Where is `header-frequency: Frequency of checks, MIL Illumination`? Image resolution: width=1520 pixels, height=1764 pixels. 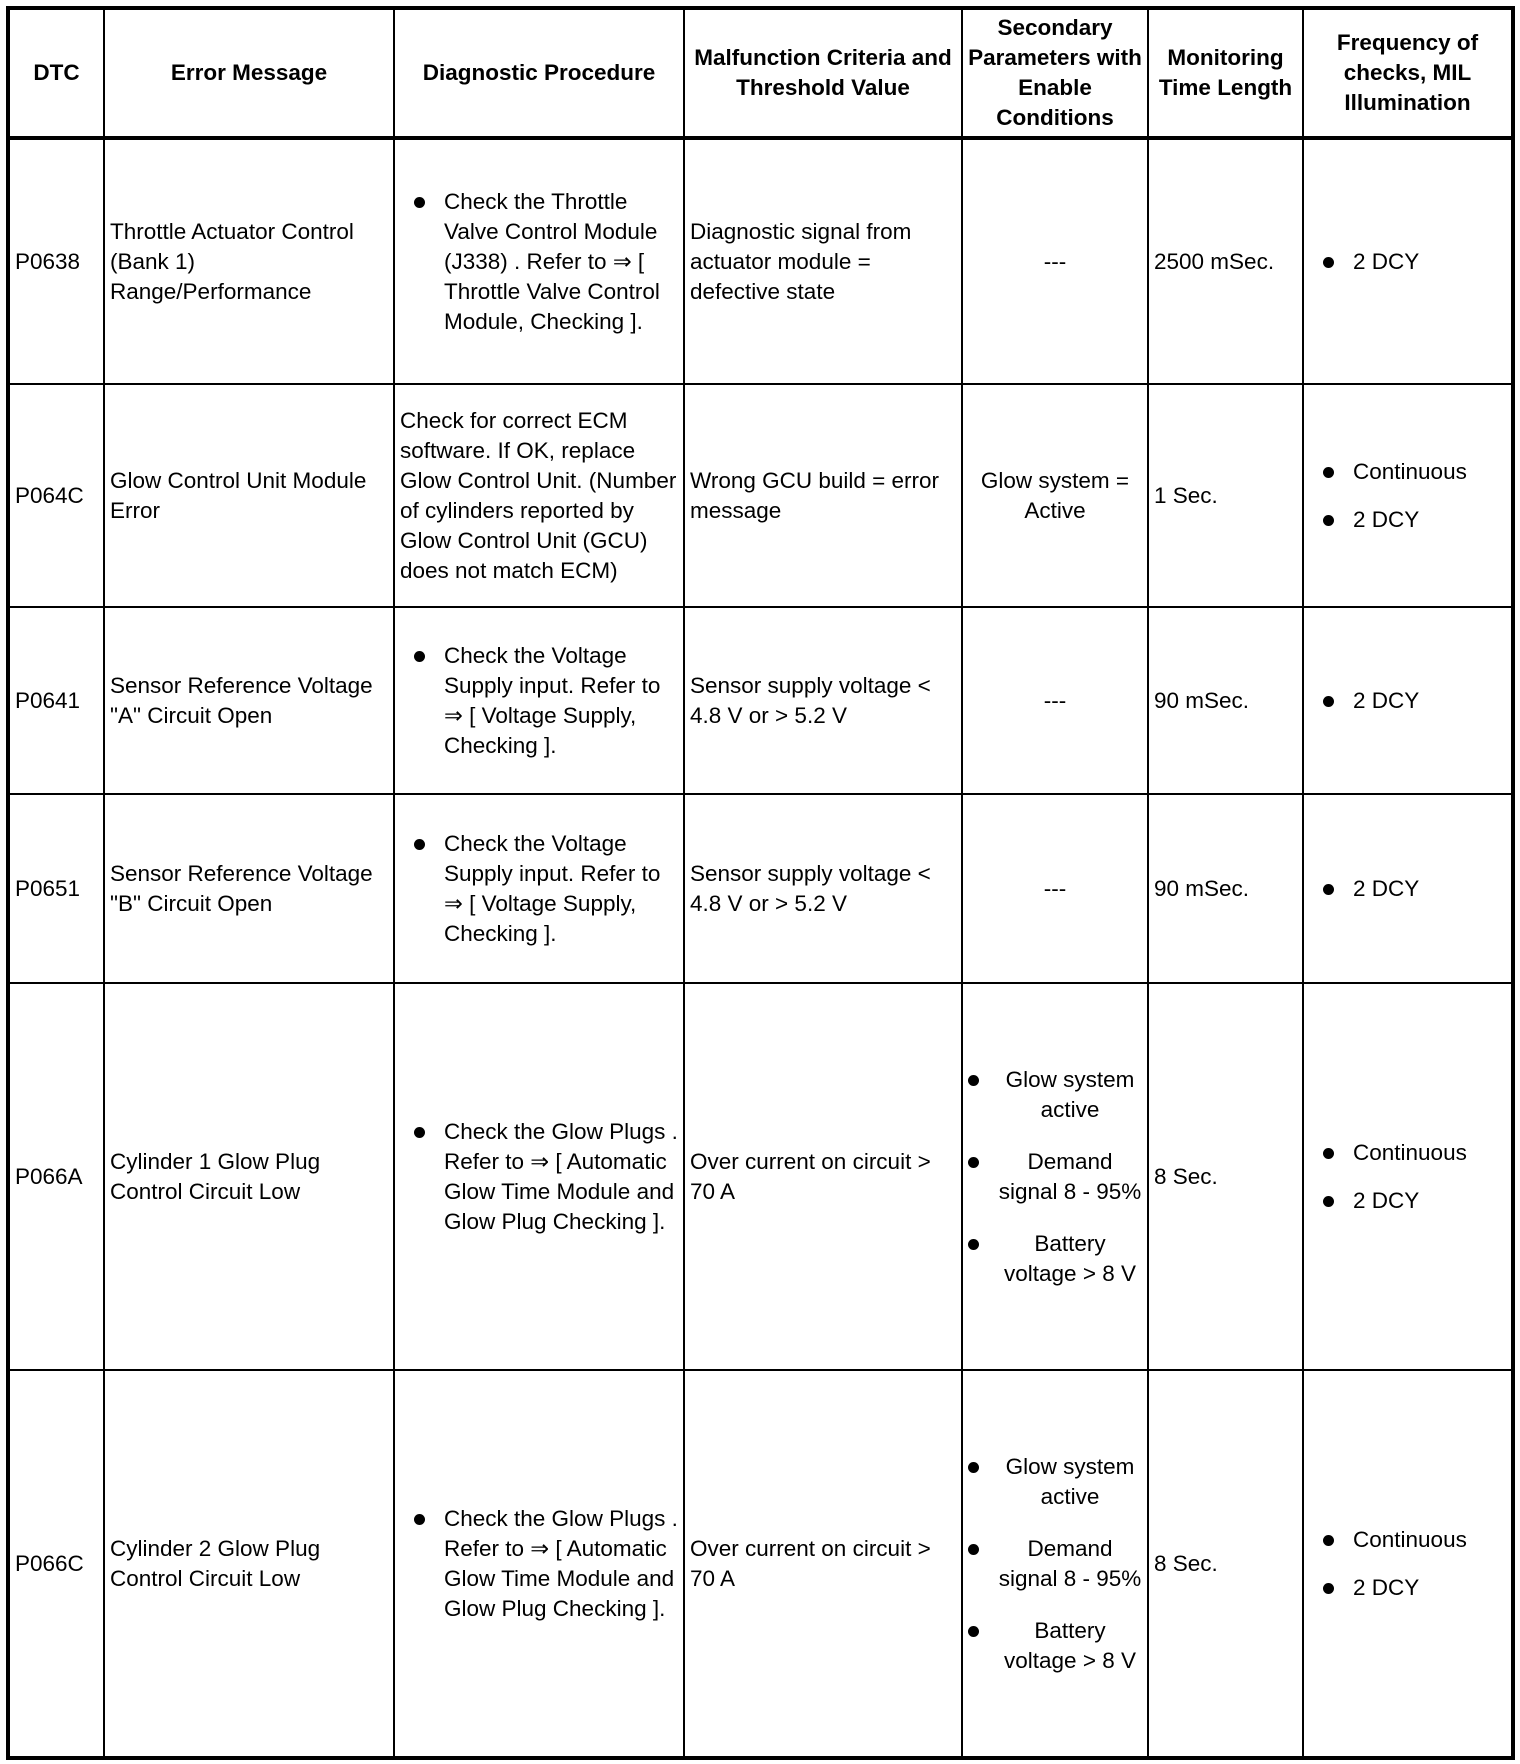 header-frequency: Frequency of checks, MIL Illumination is located at coordinates (1408, 73).